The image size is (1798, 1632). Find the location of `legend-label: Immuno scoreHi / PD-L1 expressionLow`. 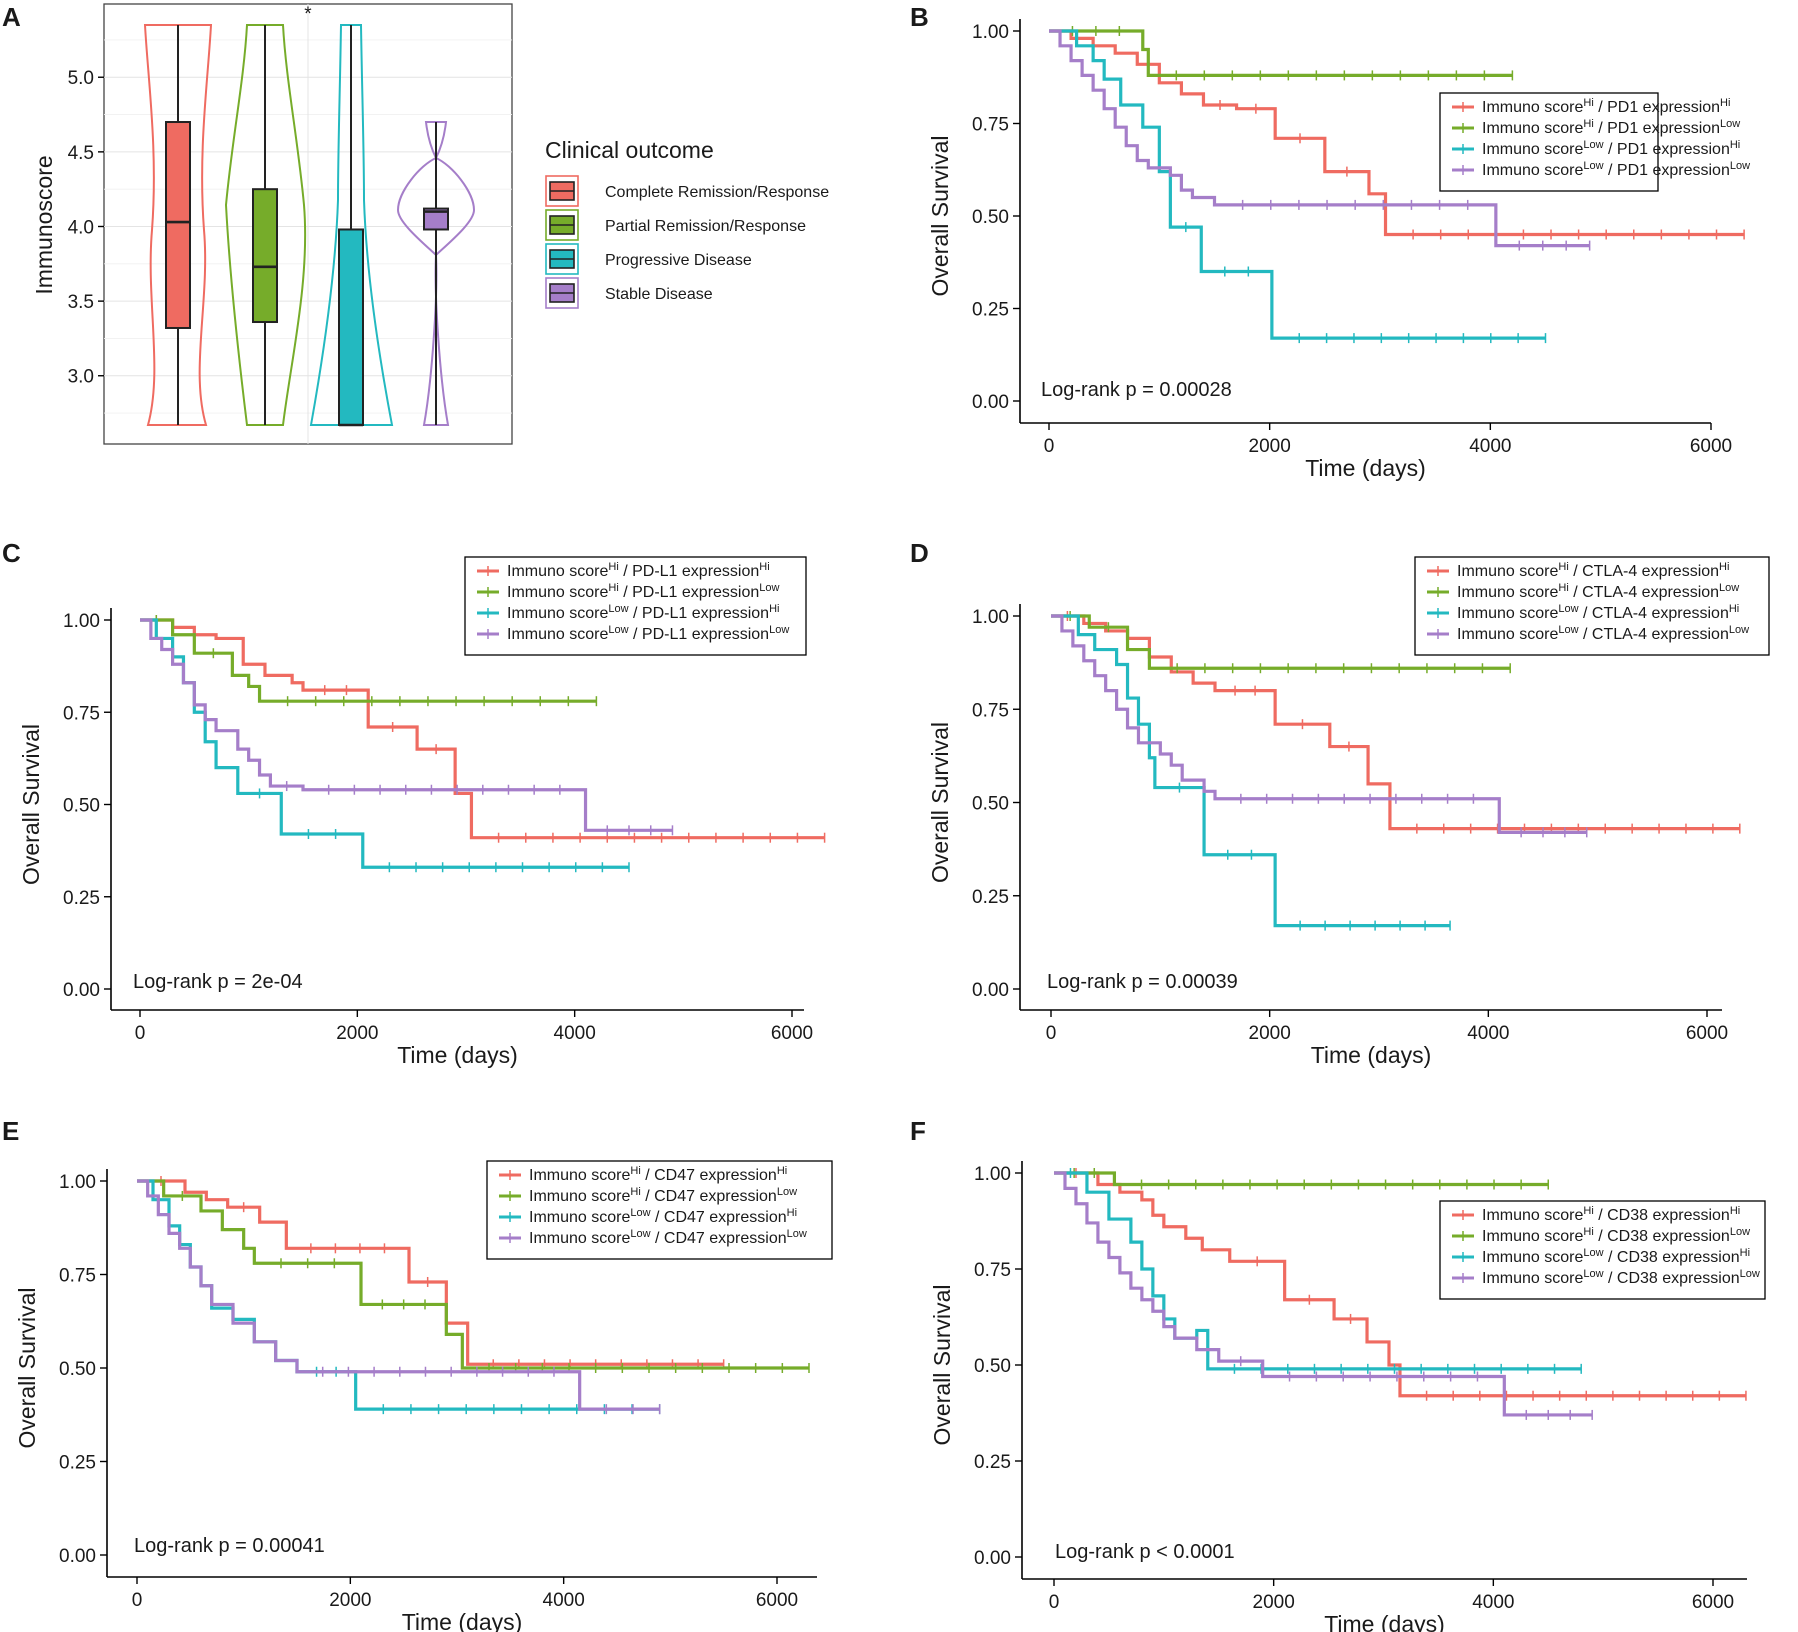

legend-label: Immuno scoreHi / PD-L1 expressionLow is located at coordinates (643, 591).